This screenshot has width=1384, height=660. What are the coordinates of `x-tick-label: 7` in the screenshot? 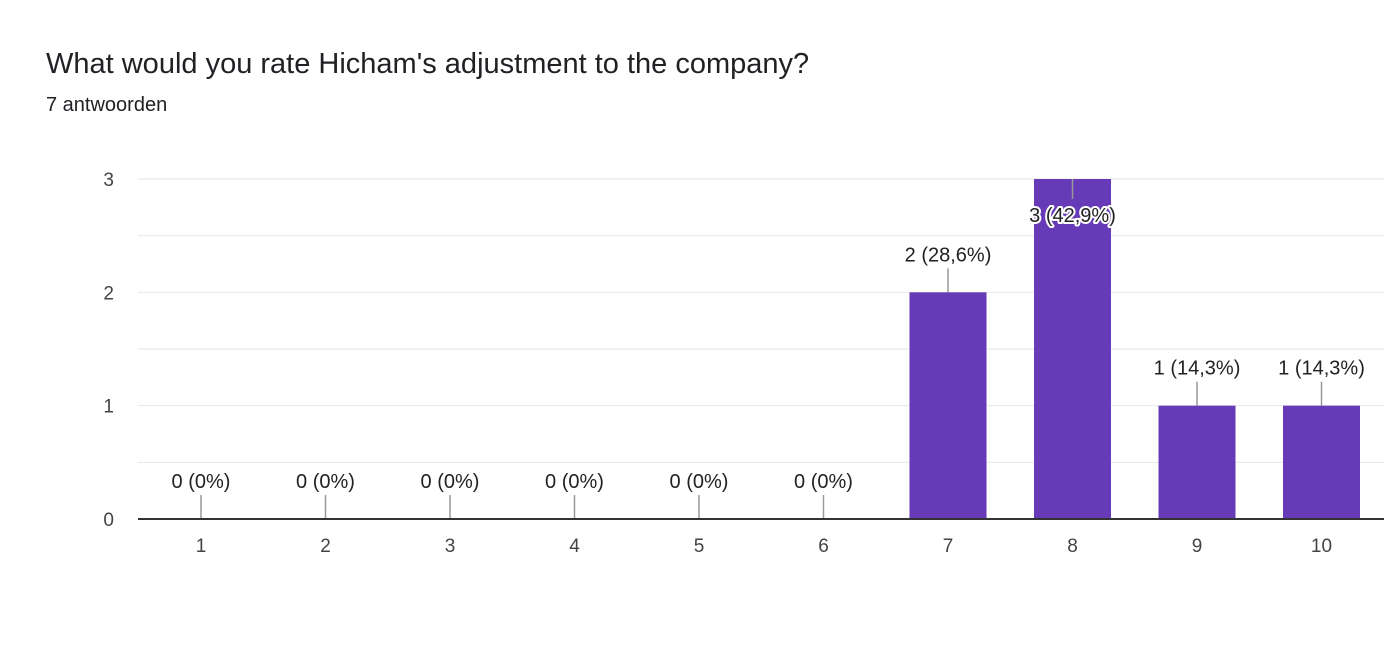 It's located at (948, 546).